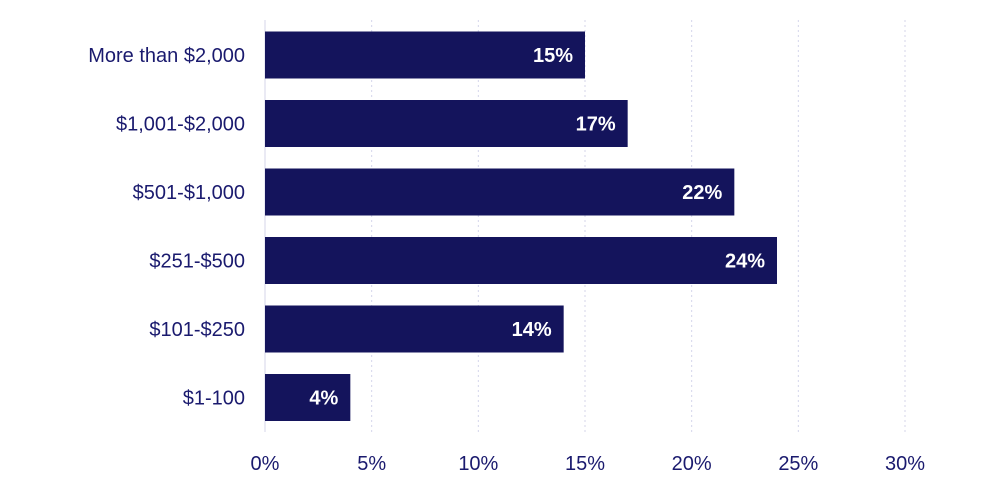 The height and width of the screenshot is (500, 1000). What do you see at coordinates (692, 464) in the screenshot?
I see `x-tick-label: 20%` at bounding box center [692, 464].